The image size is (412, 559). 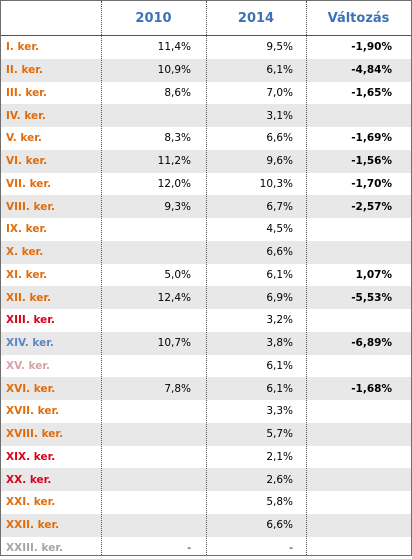 I want to click on district-label: XXII. ker., so click(x=53, y=525).